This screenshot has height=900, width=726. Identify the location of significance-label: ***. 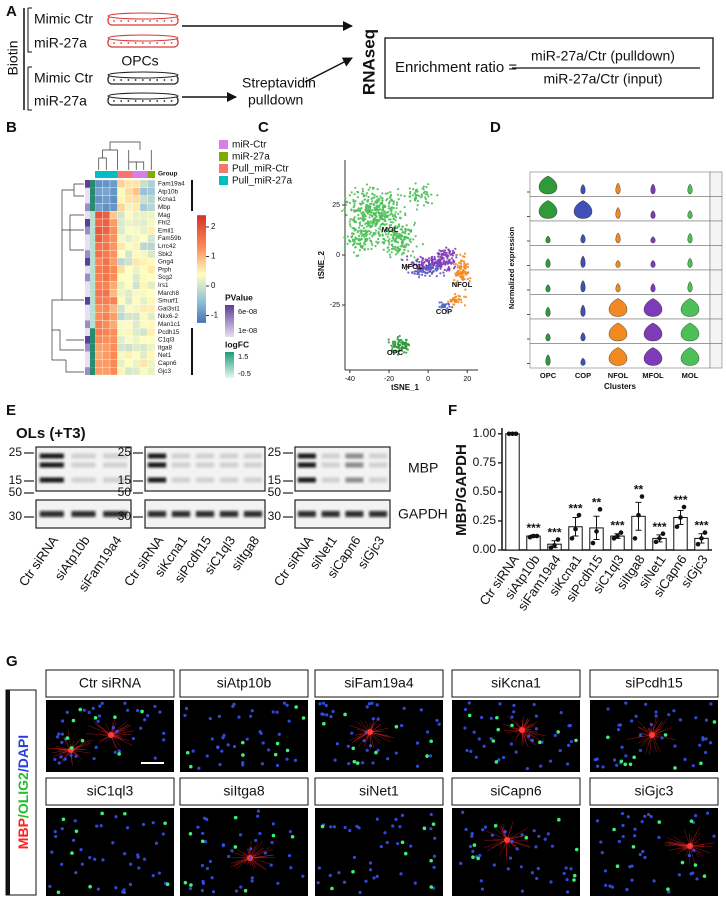
(701, 526).